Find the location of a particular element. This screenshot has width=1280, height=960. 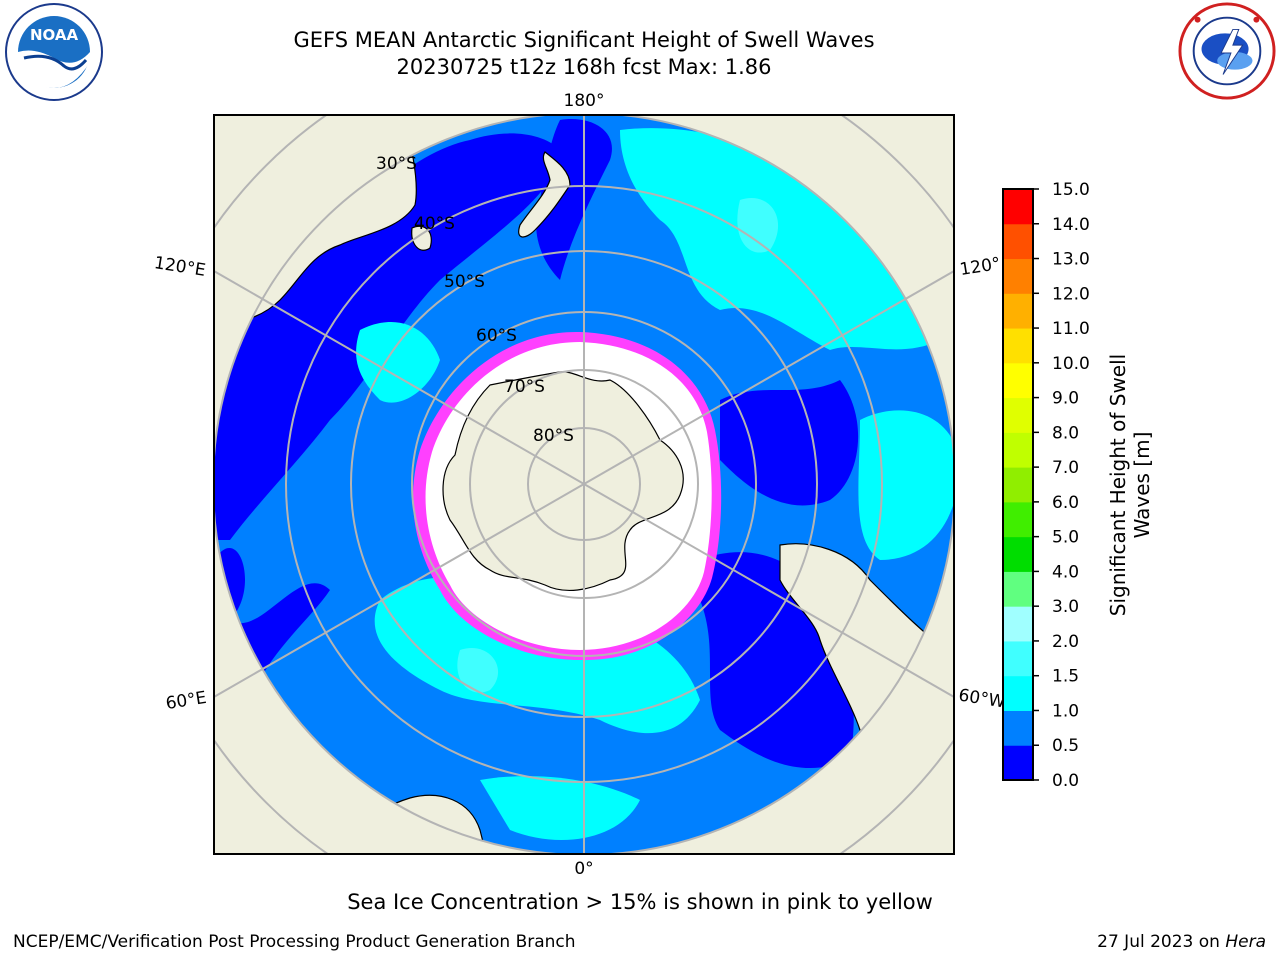

colorbar-tick-label: 3.0 is located at coordinates (1065, 607).